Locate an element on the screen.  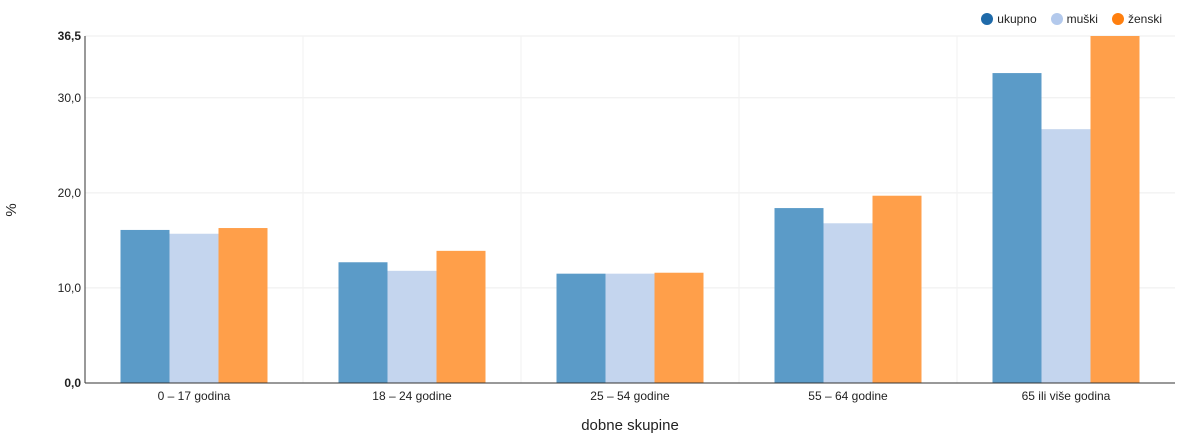
y-tick-label: 30,0 is located at coordinates (70, 98).